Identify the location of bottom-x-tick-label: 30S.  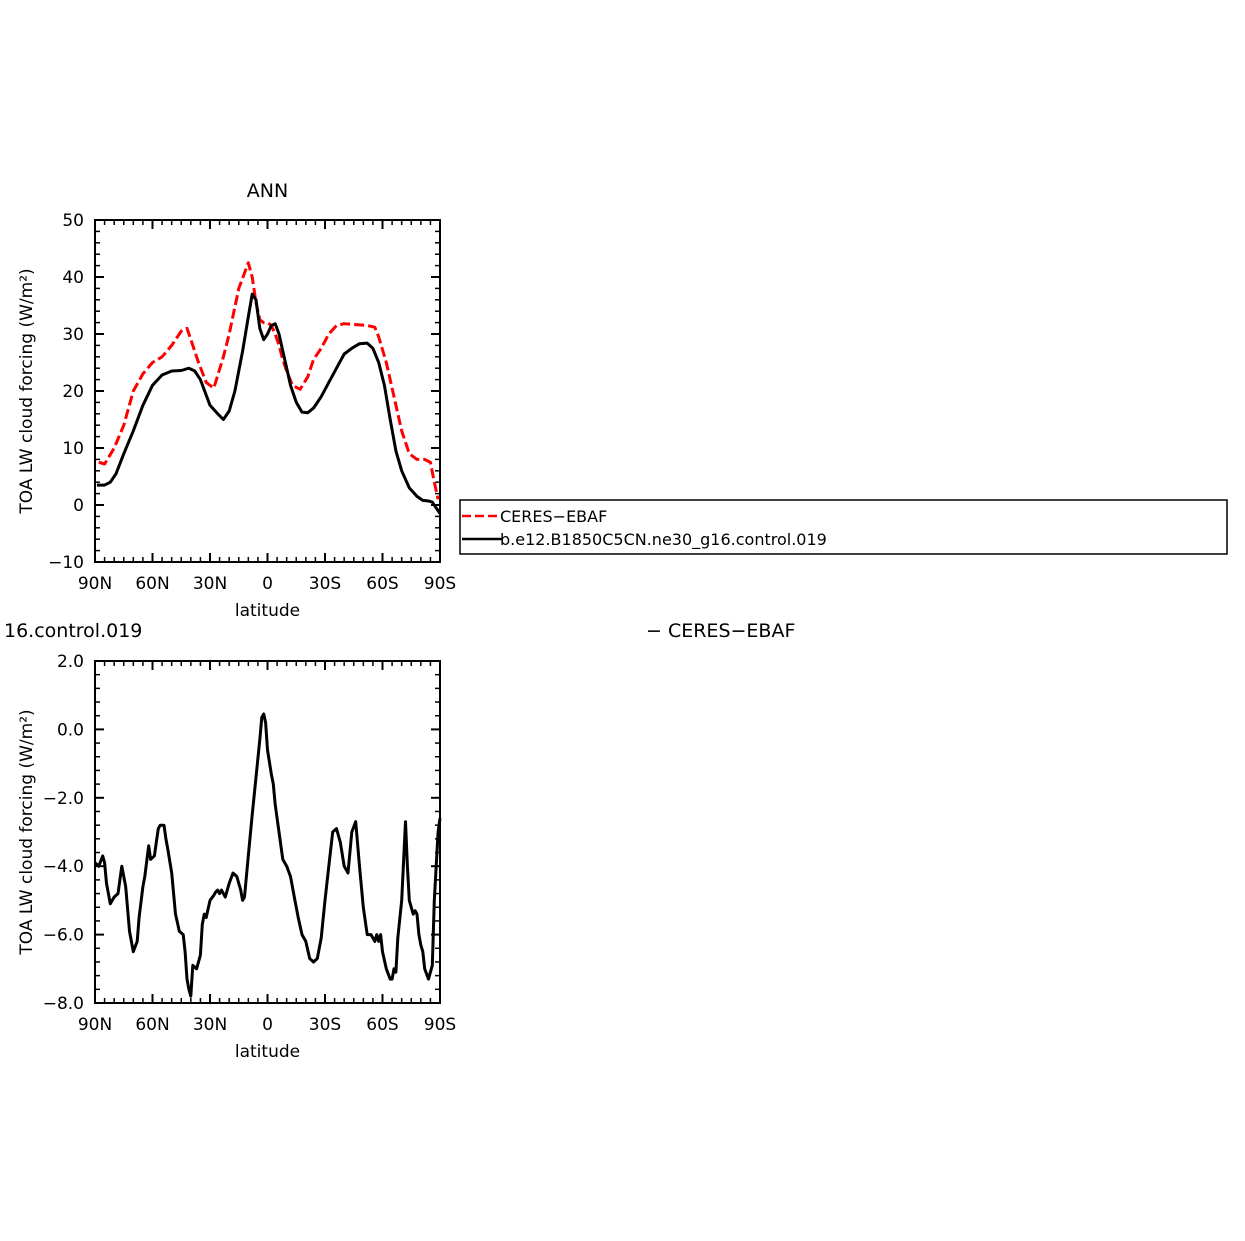
(325, 1025).